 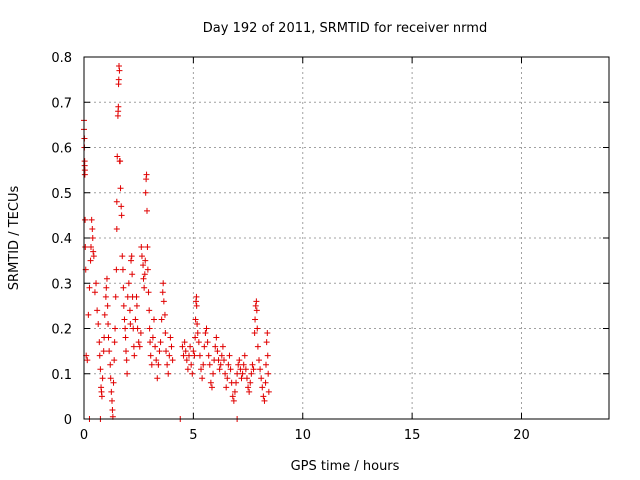 I want to click on y-tick-label: 0.8, so click(x=61, y=58).